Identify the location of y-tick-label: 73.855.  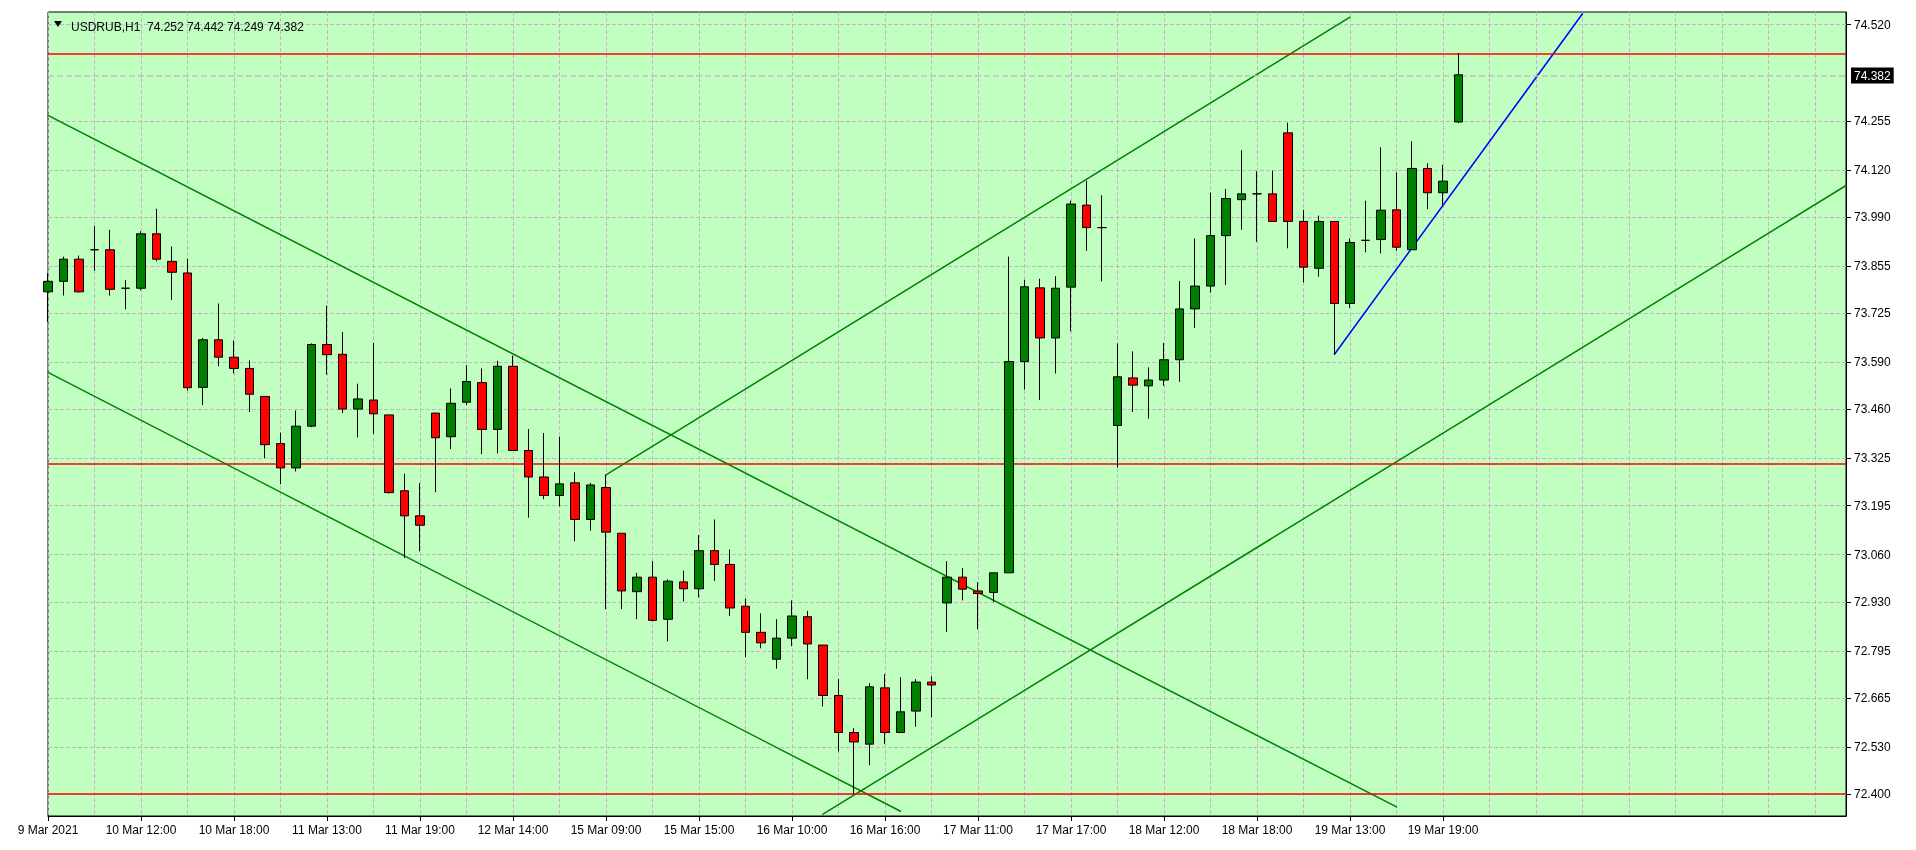
(1873, 266).